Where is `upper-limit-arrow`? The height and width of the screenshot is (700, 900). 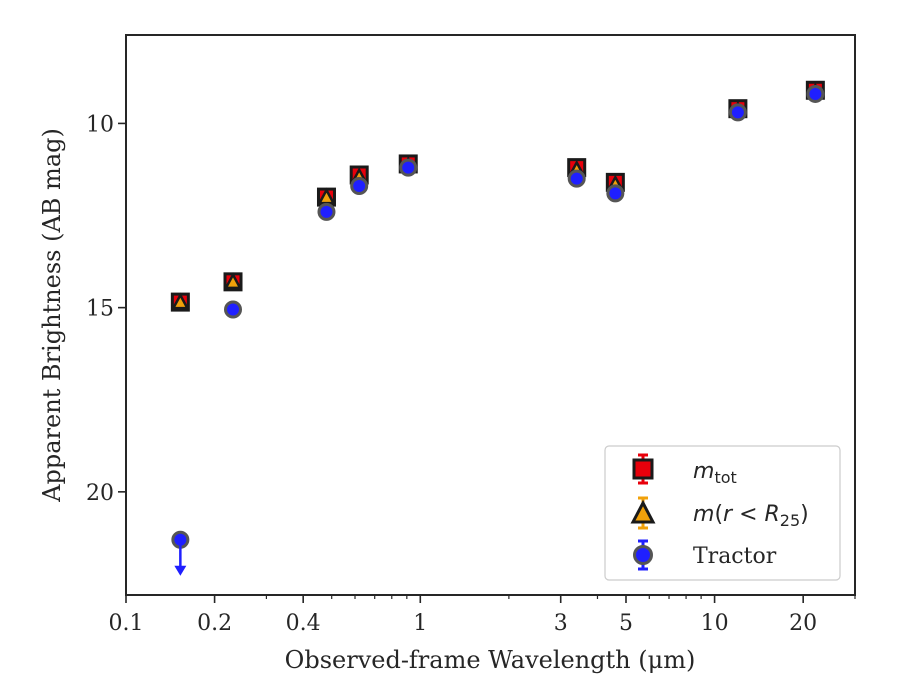 upper-limit-arrow is located at coordinates (180, 570).